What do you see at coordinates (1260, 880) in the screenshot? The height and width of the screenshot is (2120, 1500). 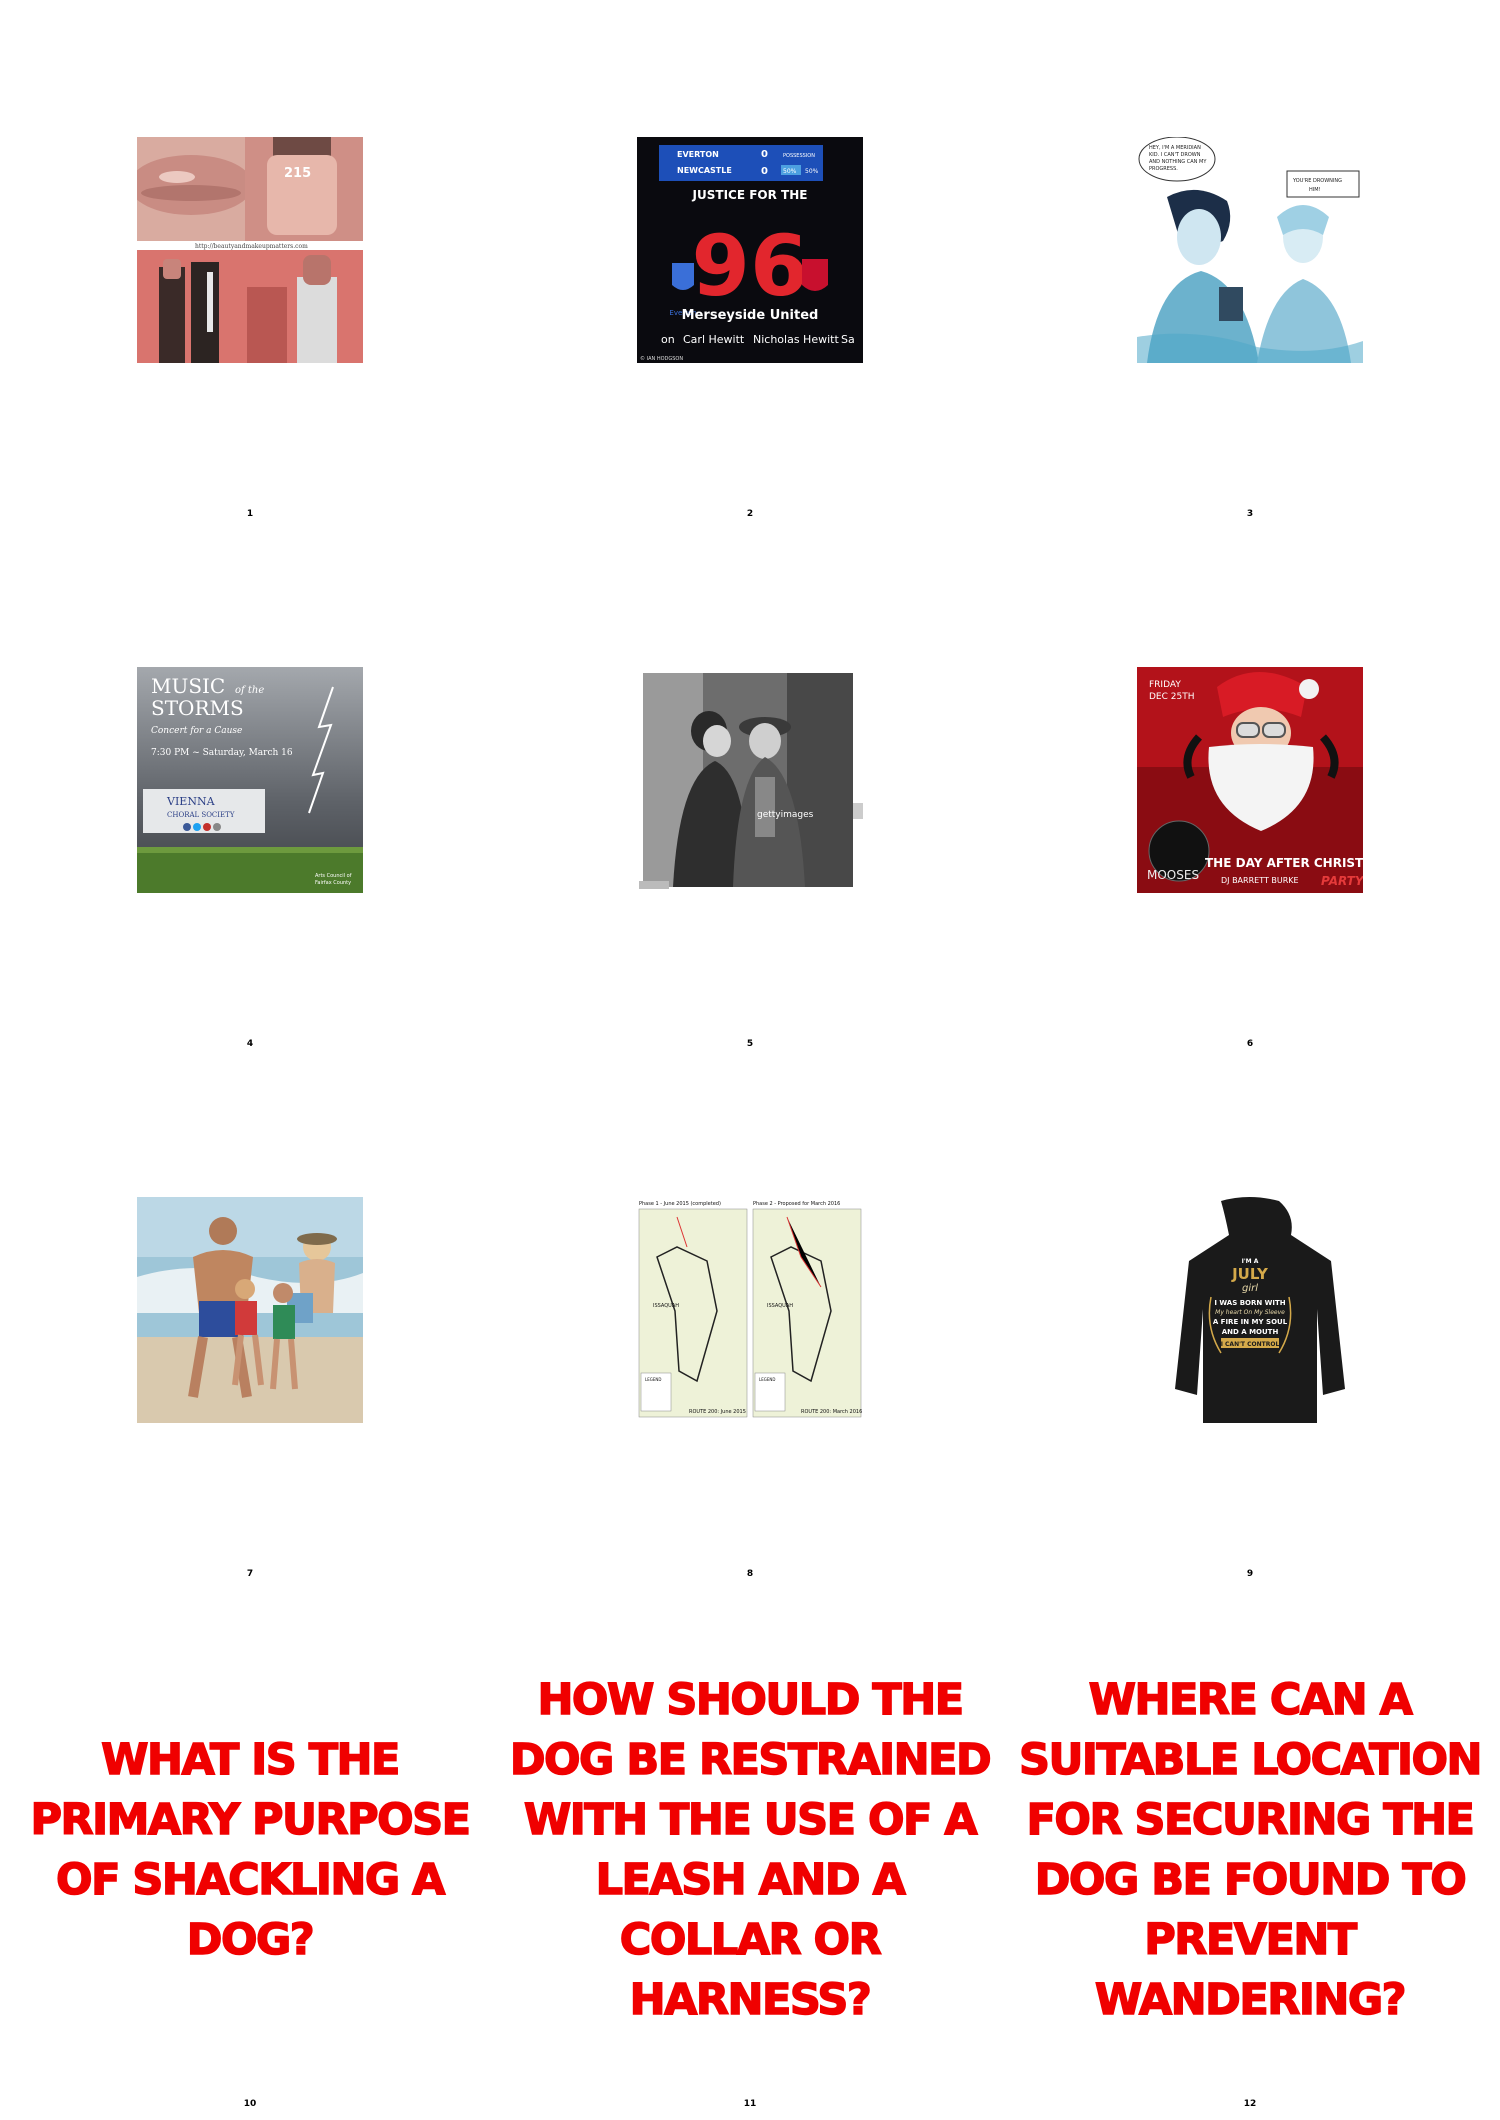 I see `dj-name: DJ BARRETT BURKE` at bounding box center [1260, 880].